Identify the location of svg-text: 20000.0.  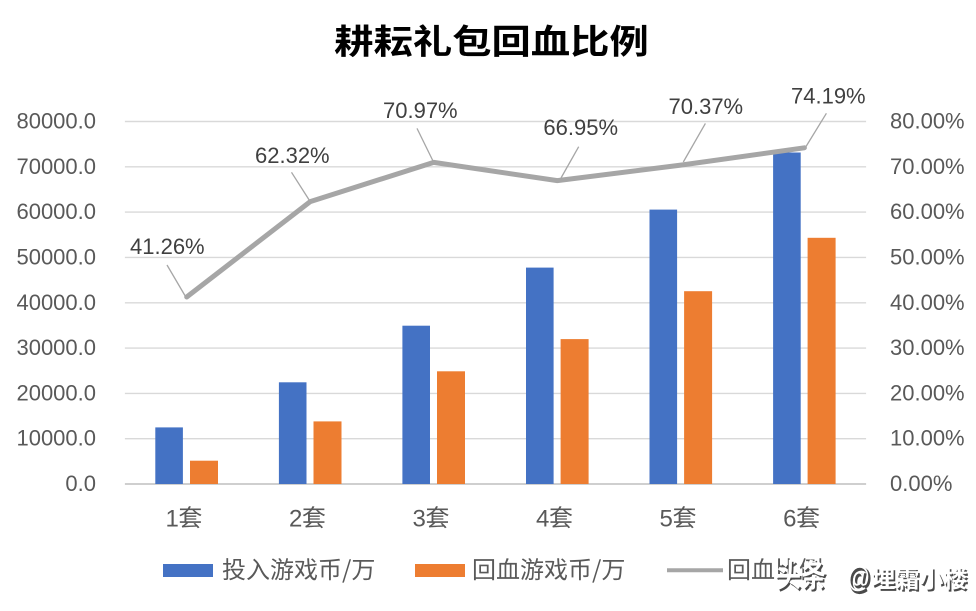
(56, 392).